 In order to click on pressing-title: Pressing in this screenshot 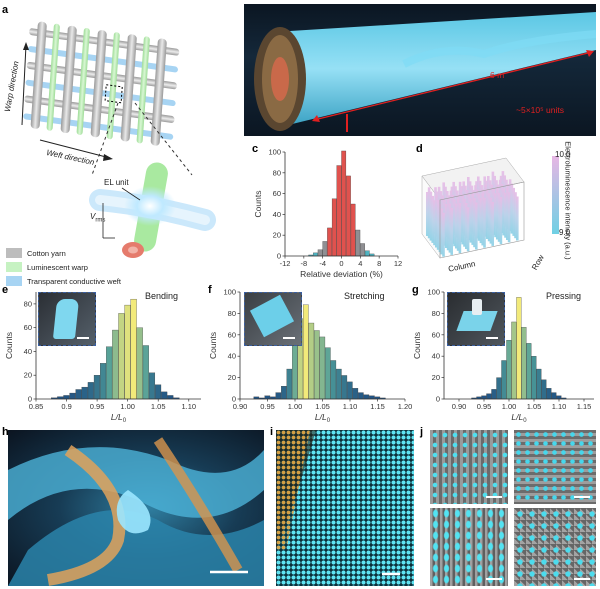, I will do `click(564, 296)`.